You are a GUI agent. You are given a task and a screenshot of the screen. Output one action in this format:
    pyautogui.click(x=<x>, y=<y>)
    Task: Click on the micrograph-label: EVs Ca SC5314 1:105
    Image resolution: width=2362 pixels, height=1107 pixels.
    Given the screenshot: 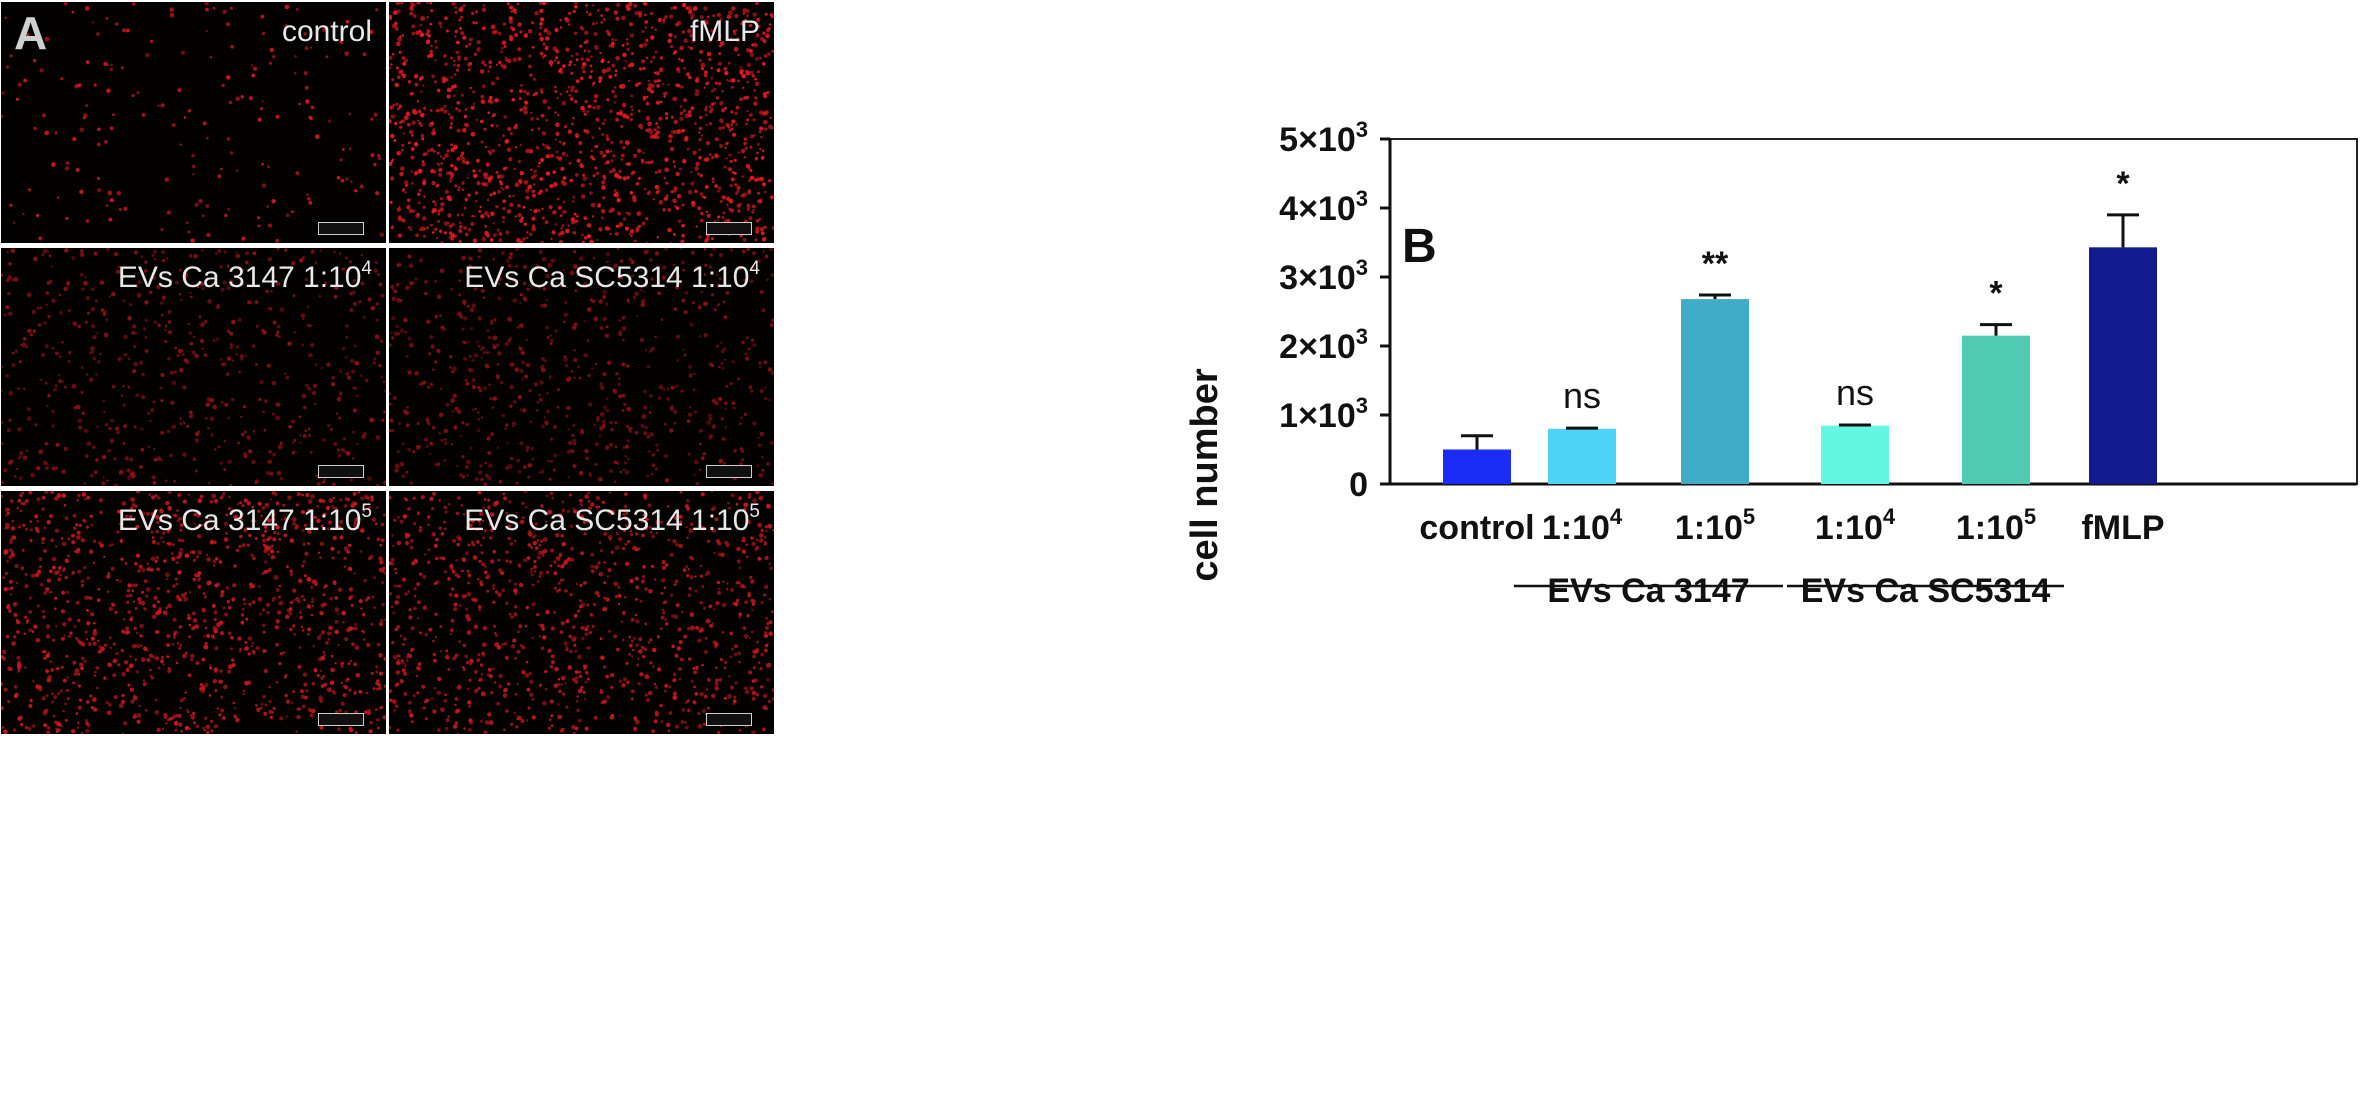 What is the action you would take?
    pyautogui.click(x=612, y=519)
    